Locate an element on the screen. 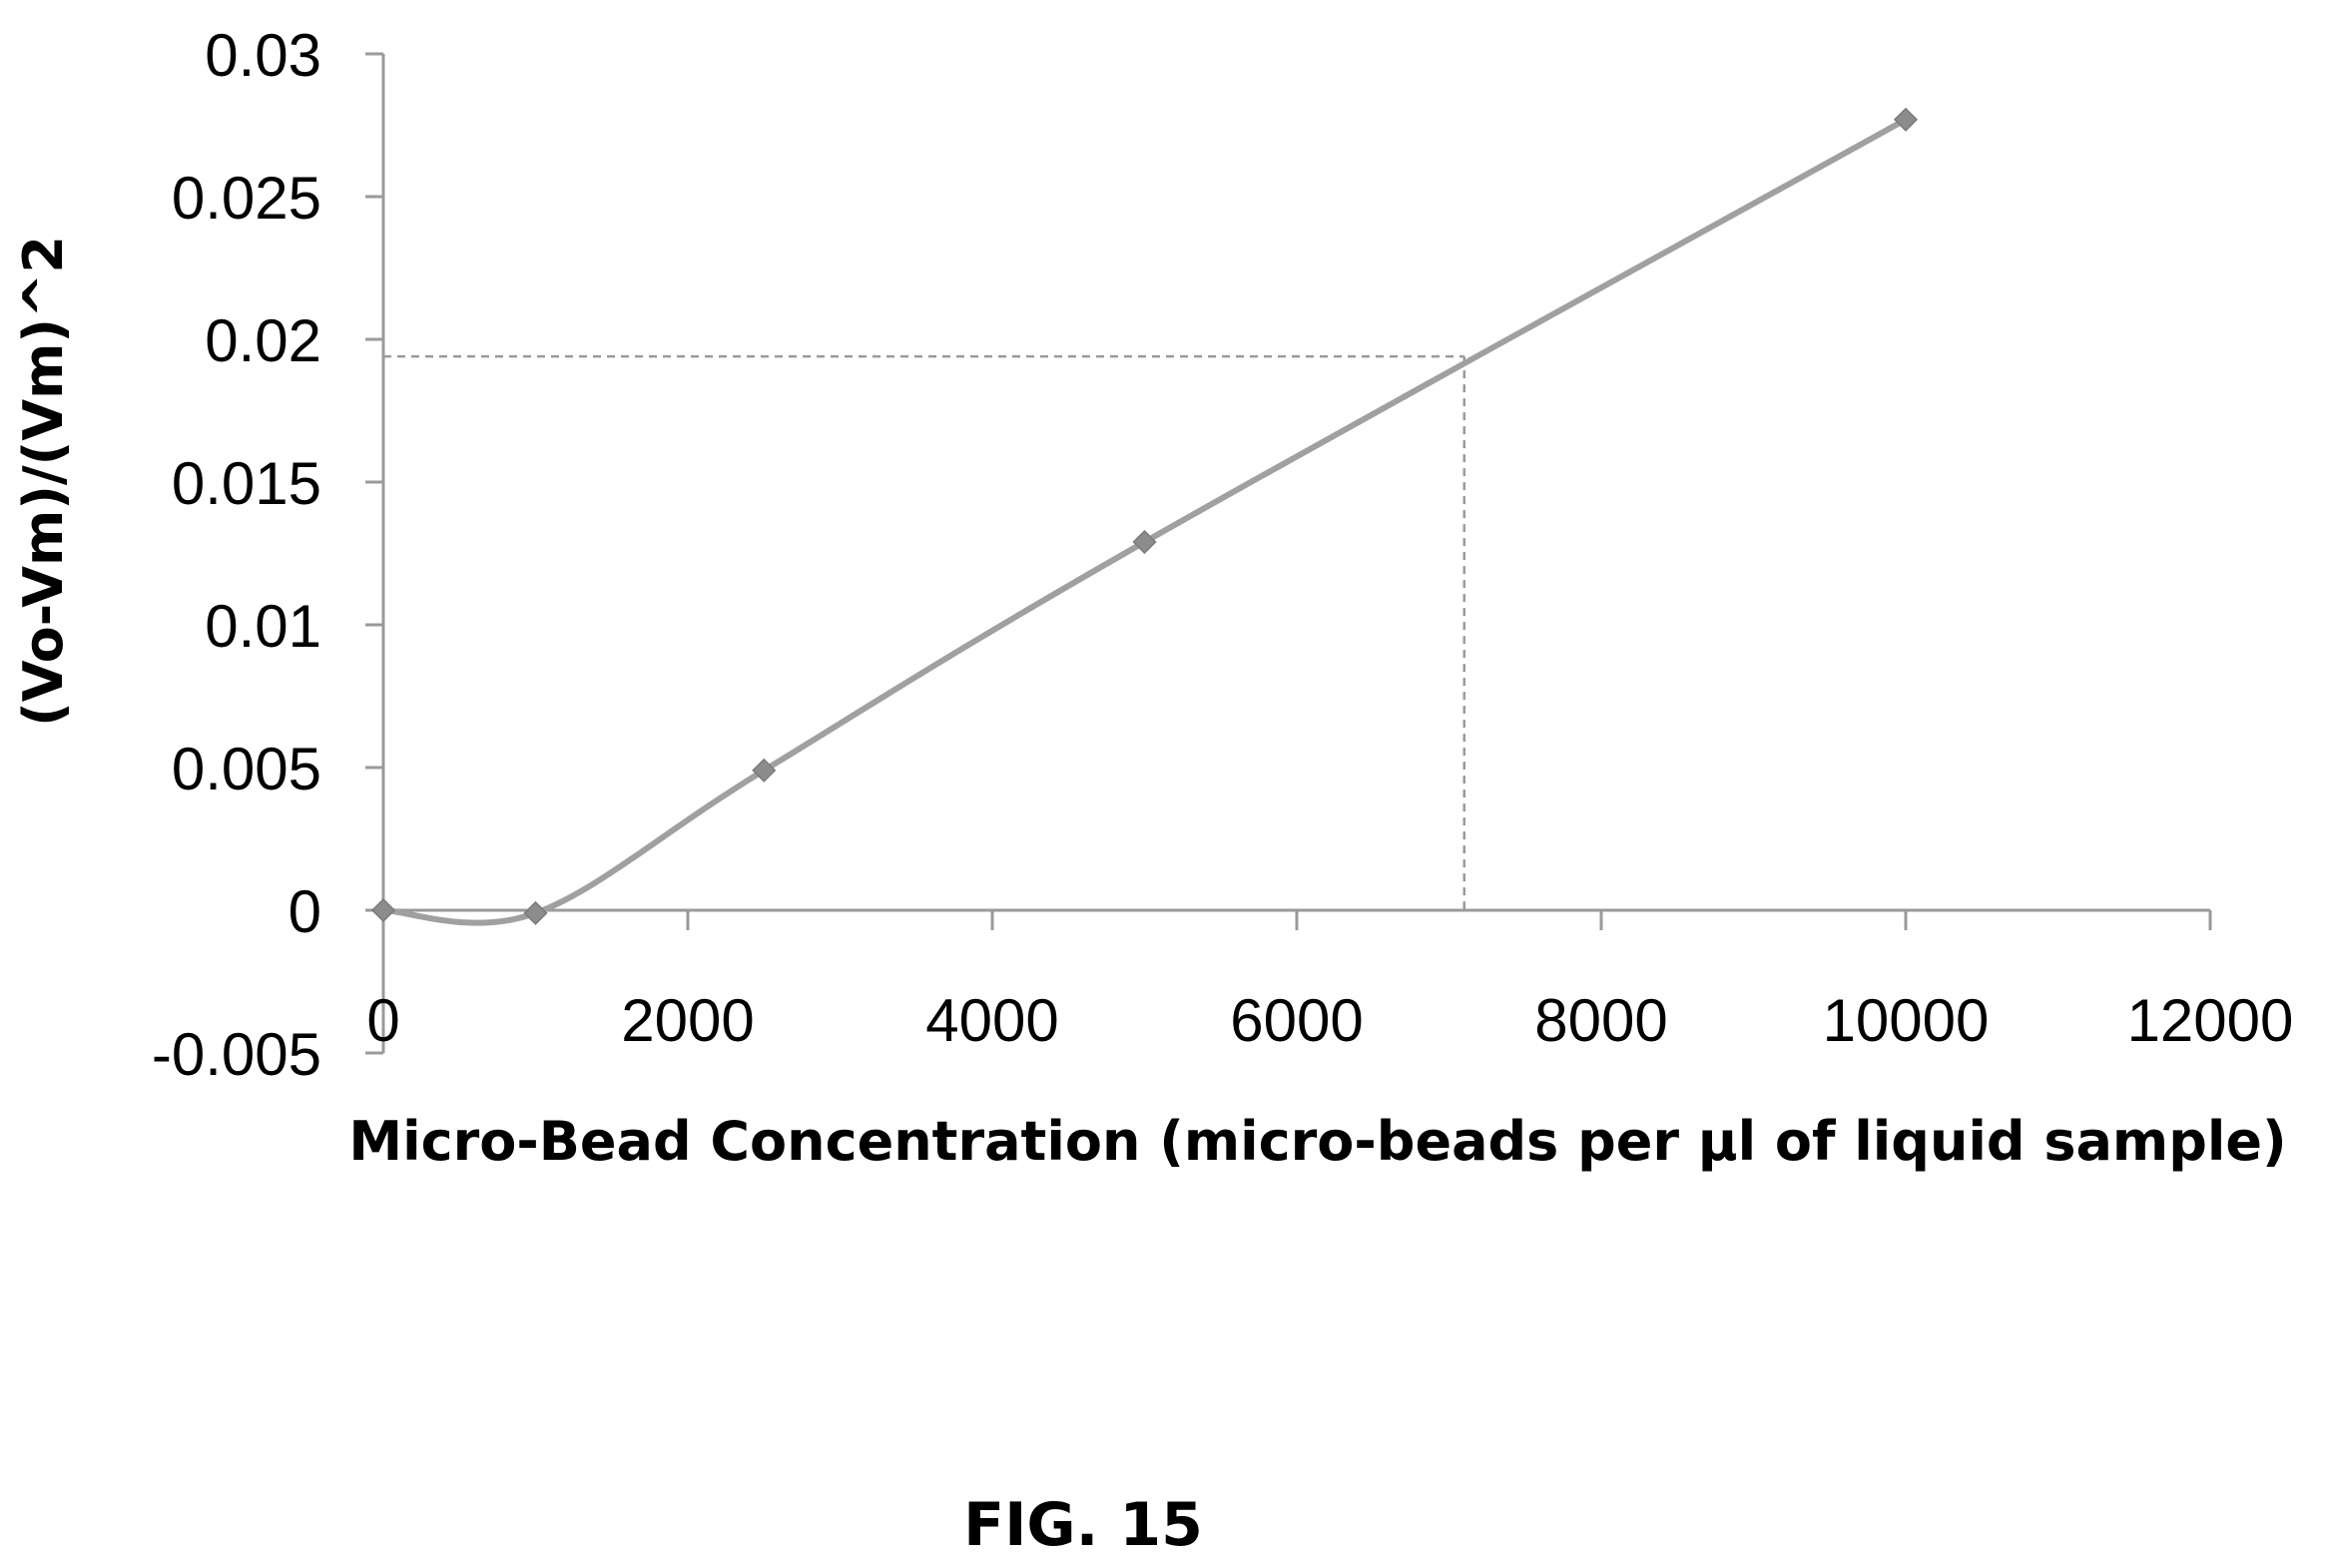 This screenshot has height=1568, width=2327. x-tick-label: 0 is located at coordinates (382, 1020).